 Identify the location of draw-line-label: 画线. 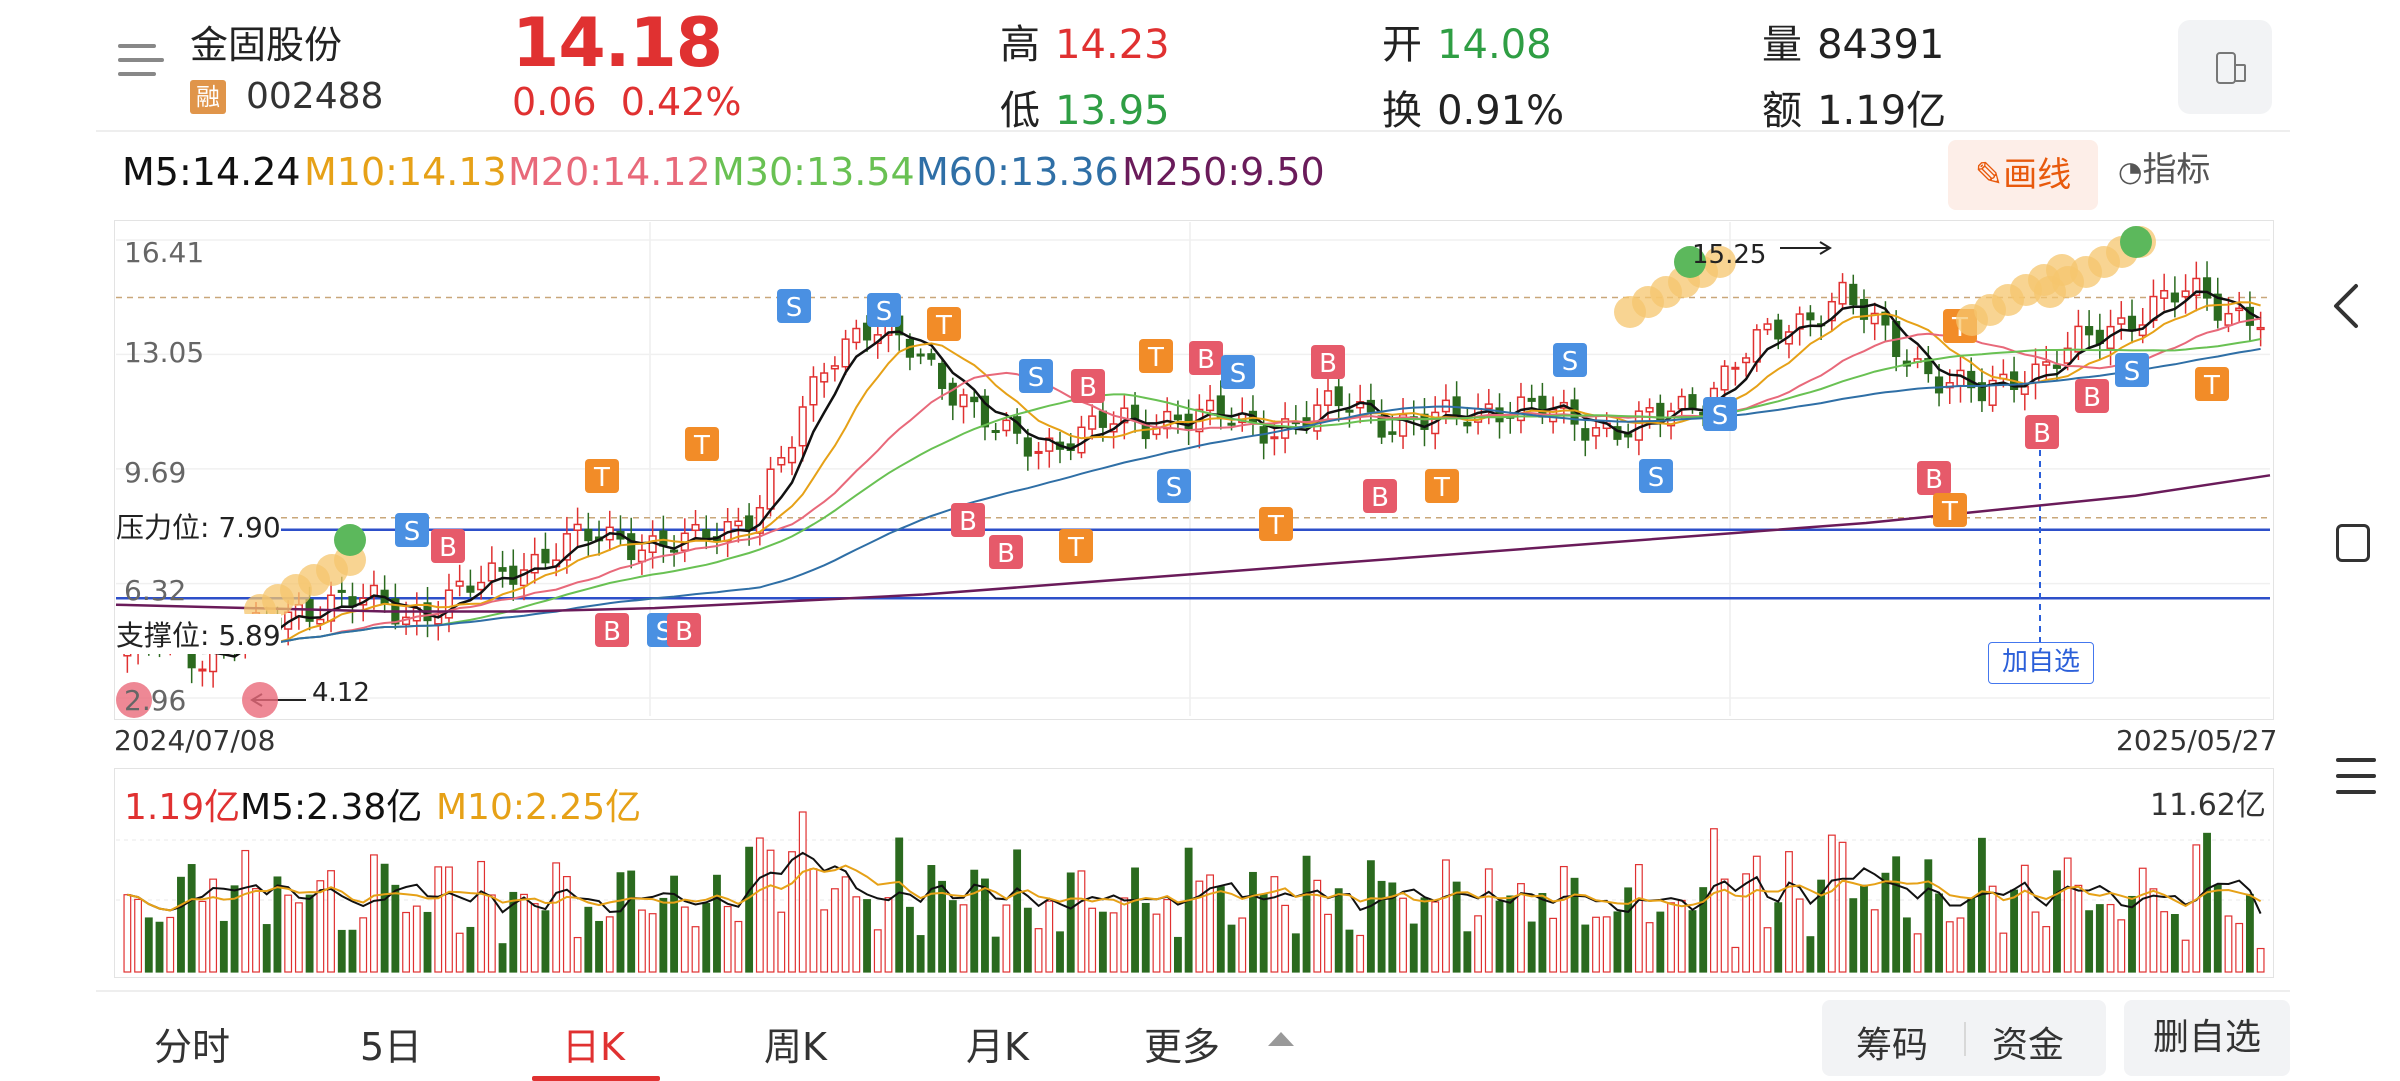
(2037, 175).